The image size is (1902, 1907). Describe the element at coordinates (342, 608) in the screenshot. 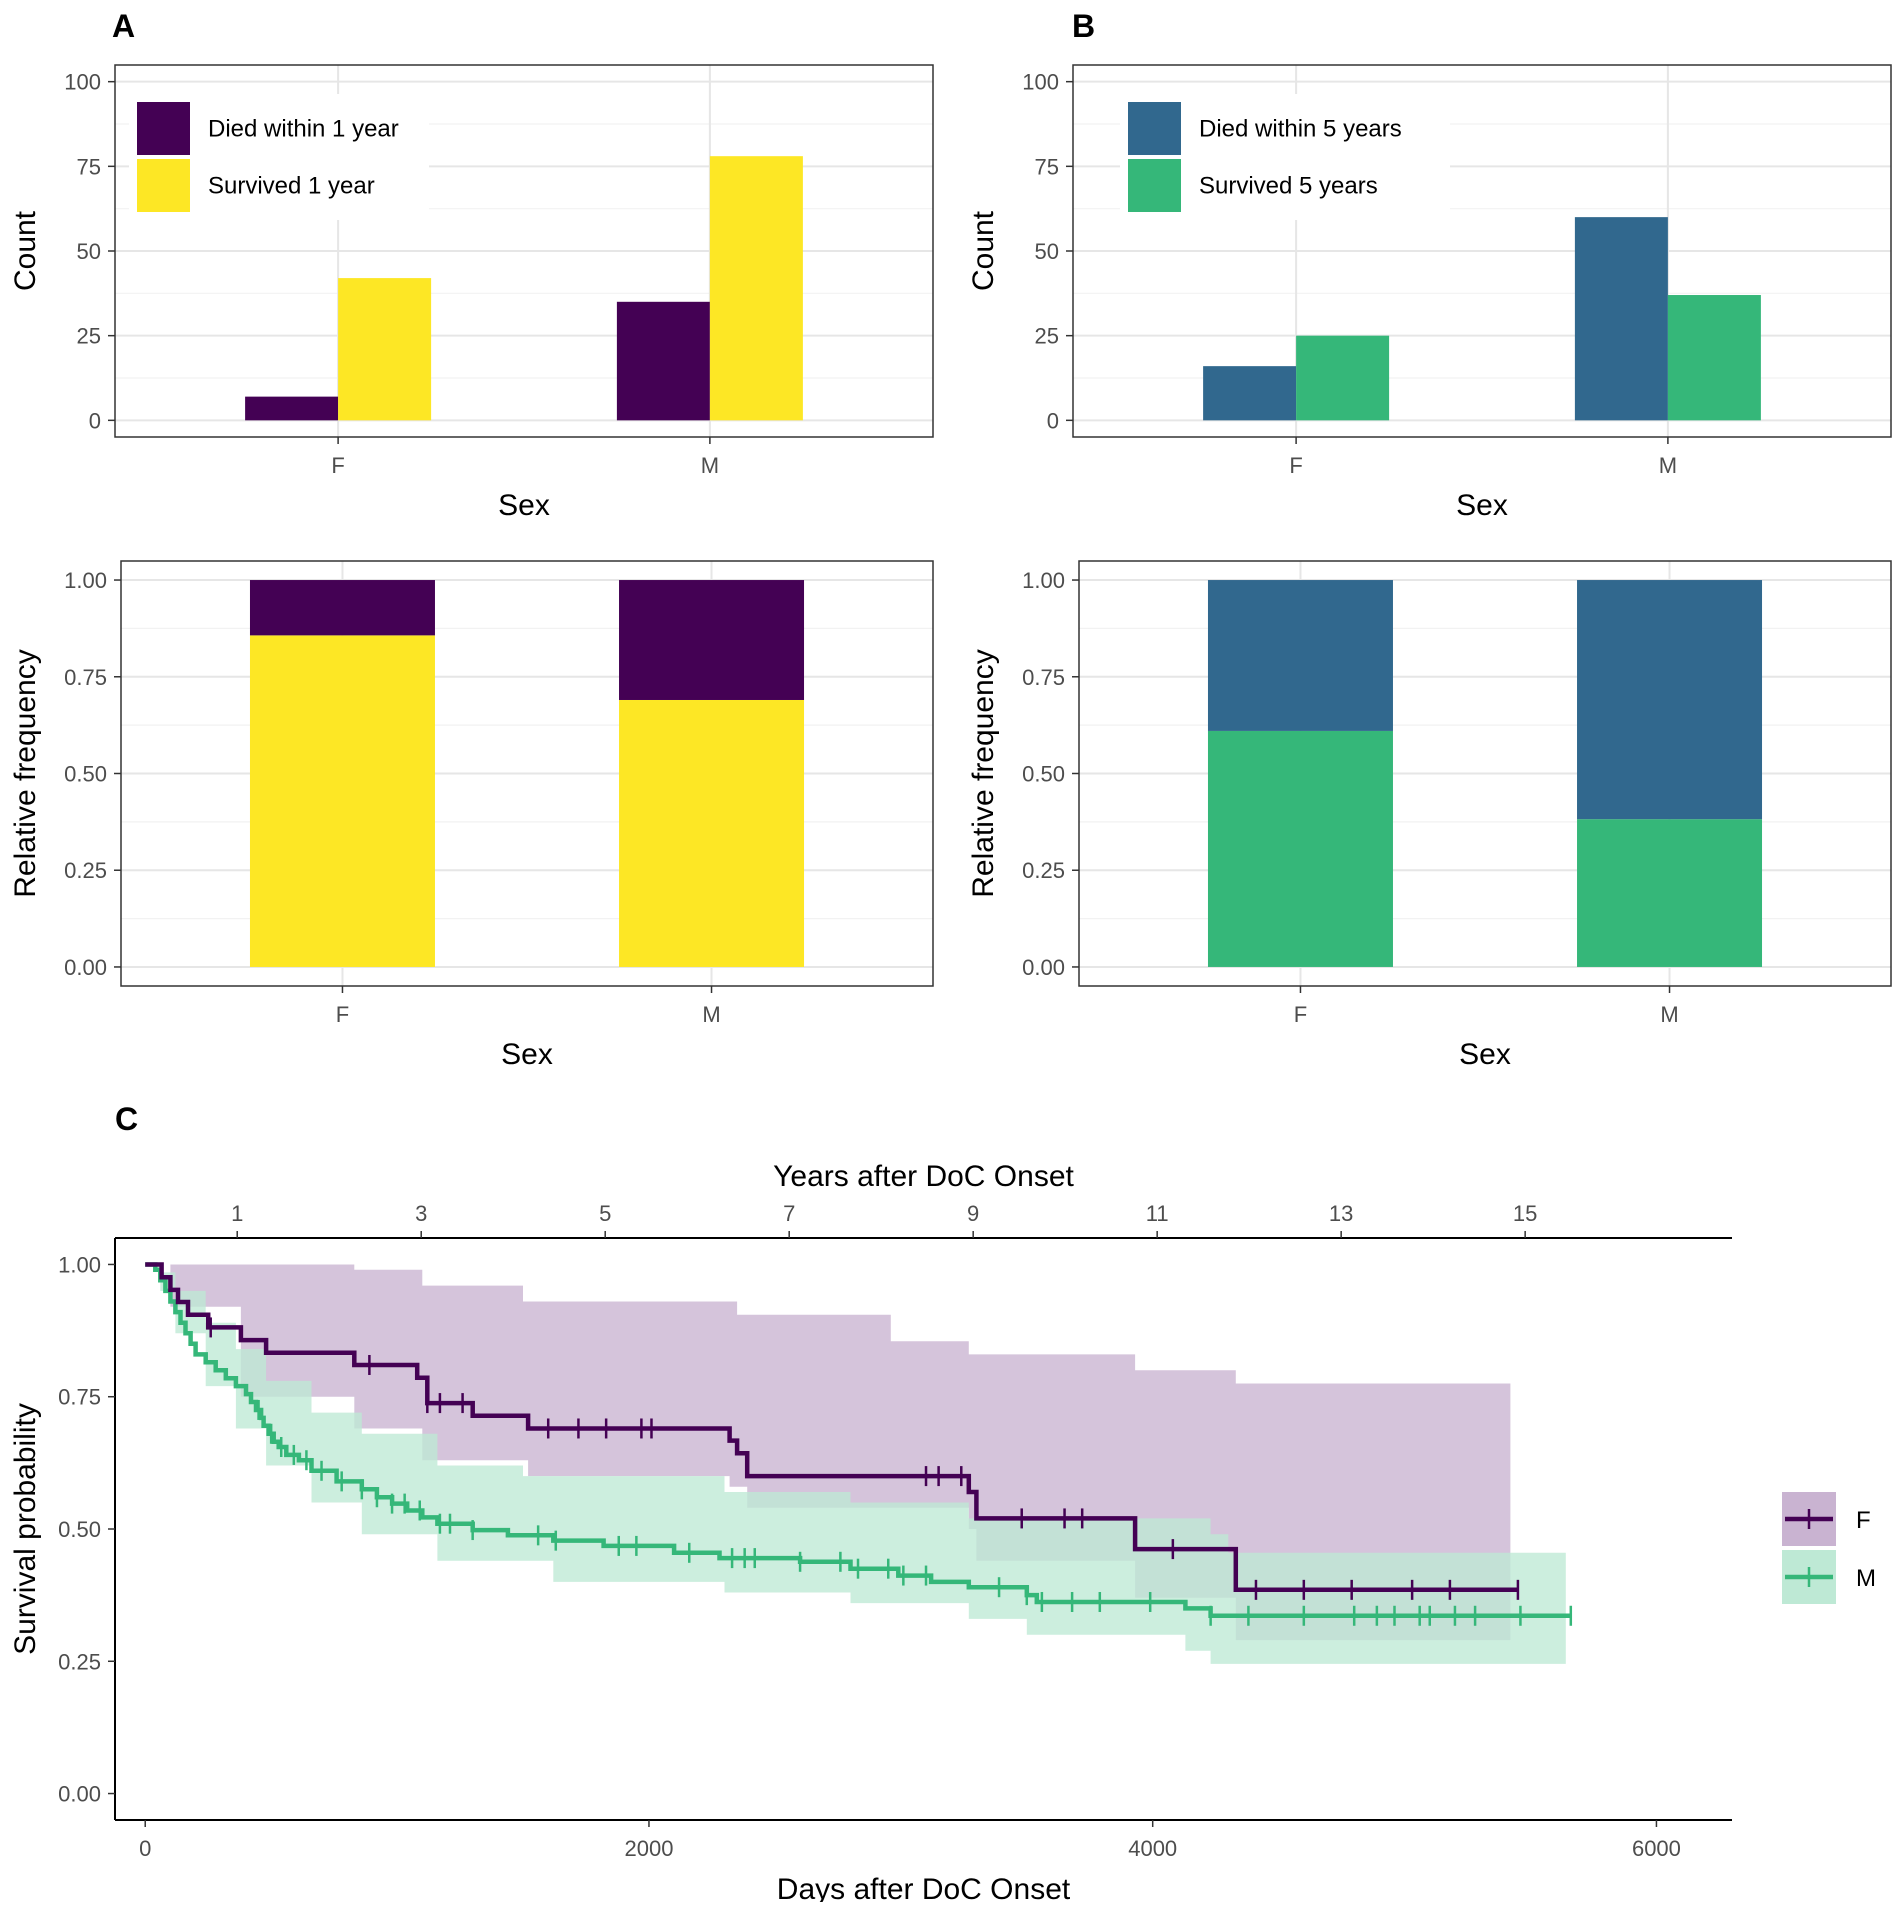

I see `stacked-bar-died-within-1-year-F` at that location.